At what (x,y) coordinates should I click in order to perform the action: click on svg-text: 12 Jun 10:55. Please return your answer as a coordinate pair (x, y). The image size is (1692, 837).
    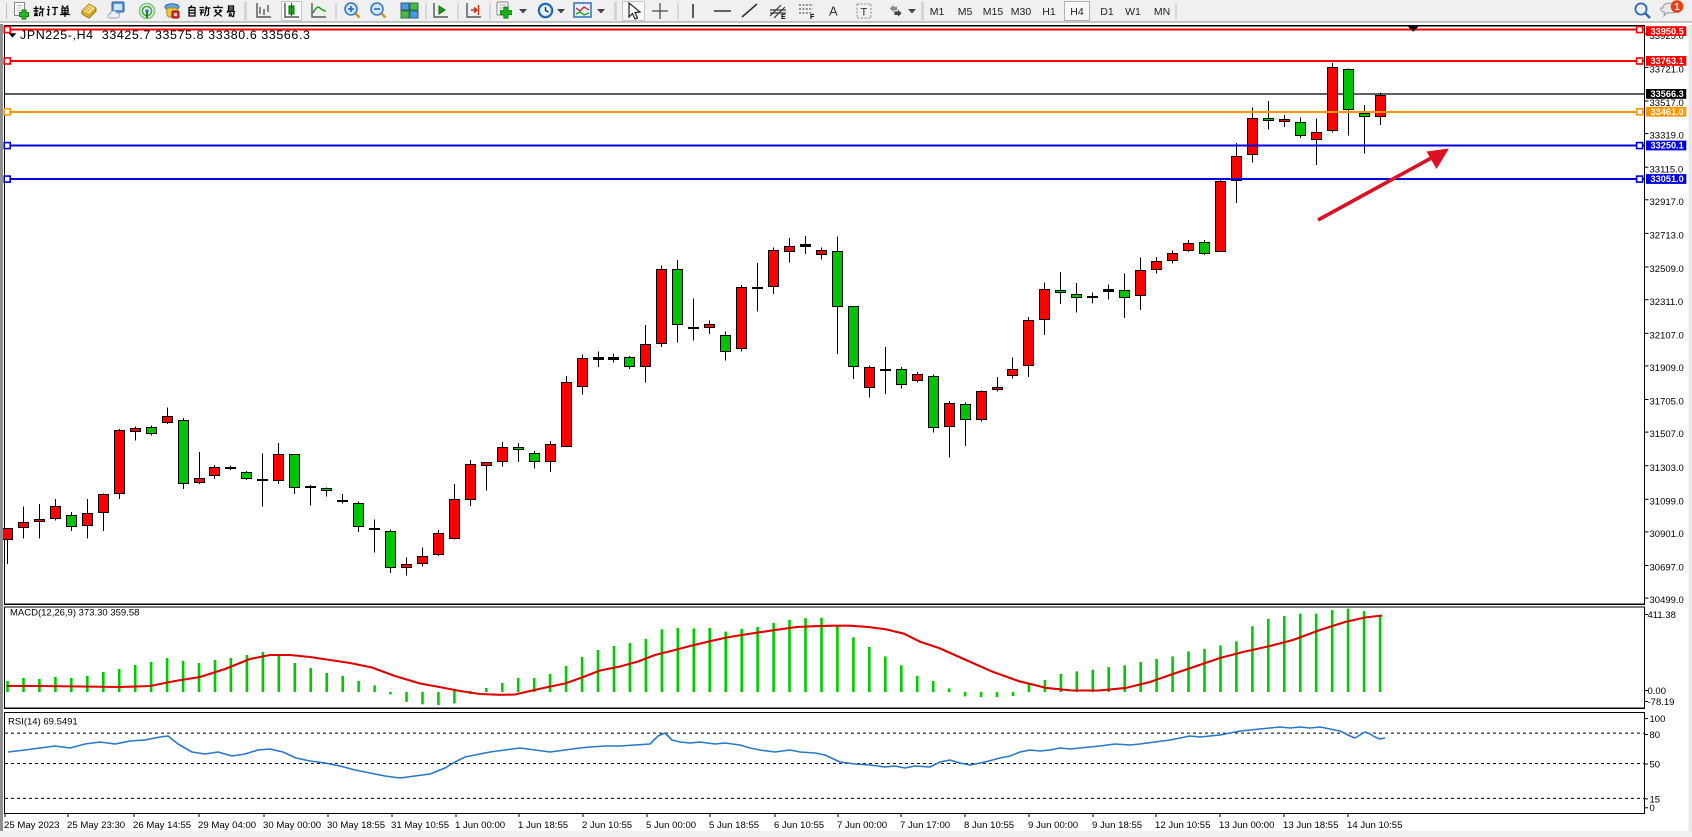
    Looking at the image, I should click on (1182, 825).